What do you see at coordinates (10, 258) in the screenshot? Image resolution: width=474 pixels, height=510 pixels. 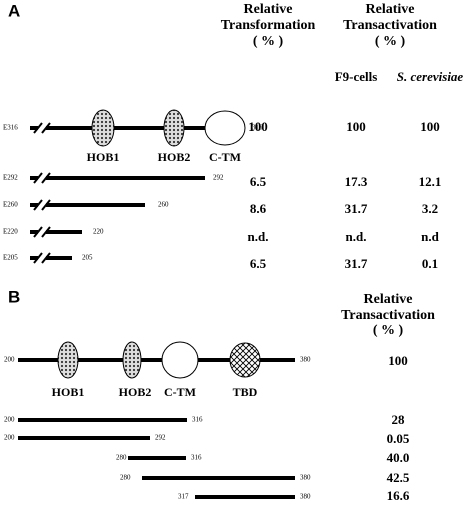 I see `construct-name: E205` at bounding box center [10, 258].